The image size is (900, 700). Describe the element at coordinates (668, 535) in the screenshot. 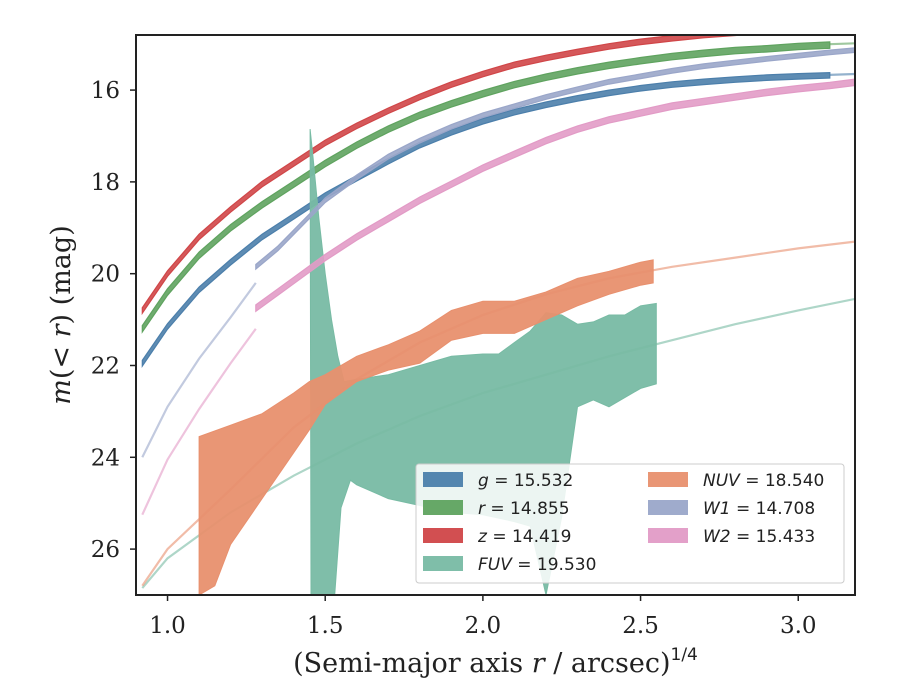

I see `legend-swatch-w2` at that location.